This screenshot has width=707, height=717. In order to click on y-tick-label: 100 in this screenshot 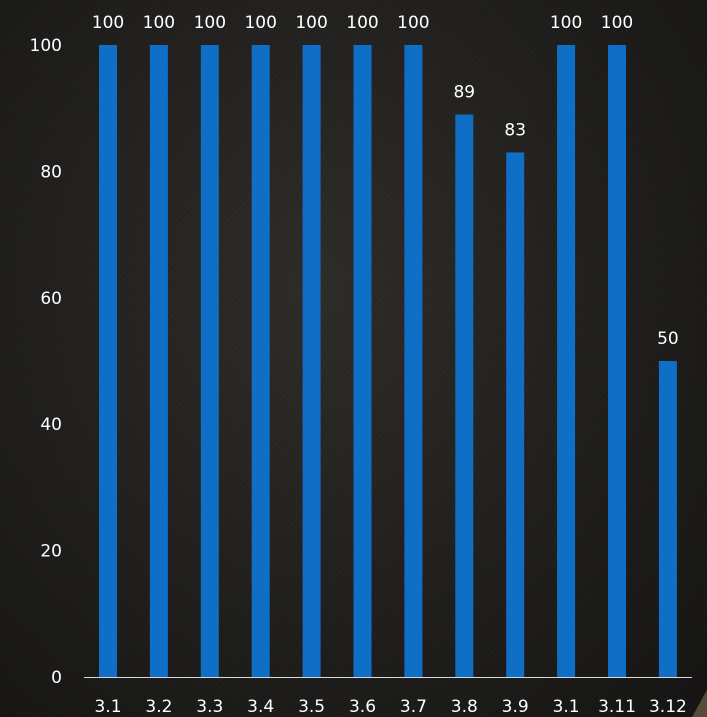, I will do `click(46, 46)`.